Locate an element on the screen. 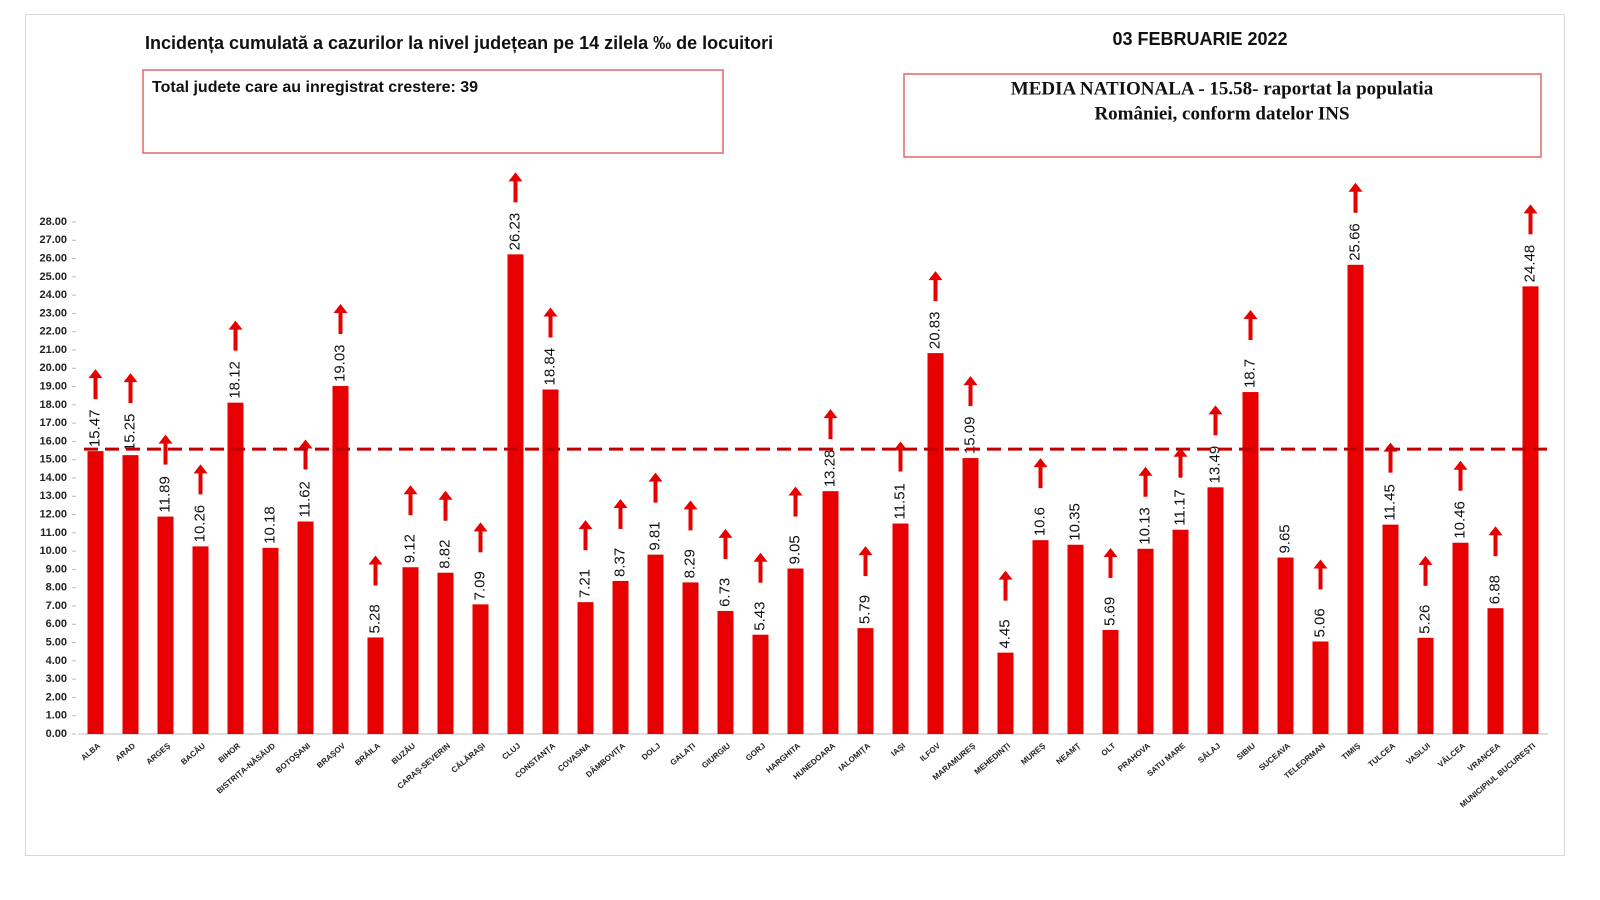 The width and height of the screenshot is (1600, 900). x-tick-label: SUCEAVA is located at coordinates (1274, 756).